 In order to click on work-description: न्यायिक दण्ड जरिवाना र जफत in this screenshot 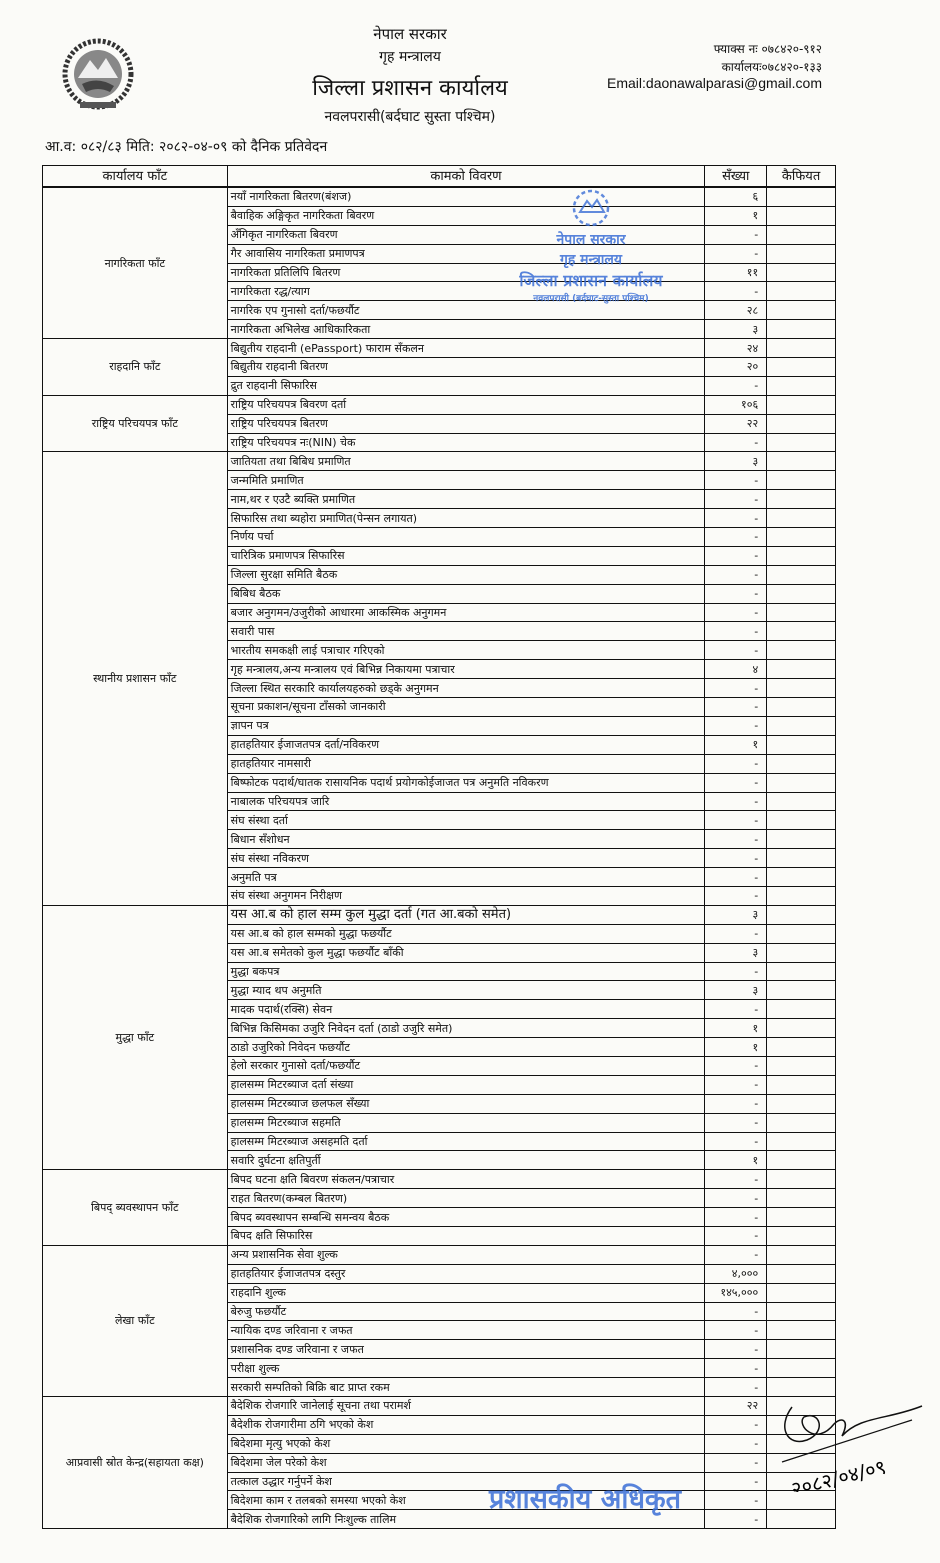, I will do `click(466, 1330)`.